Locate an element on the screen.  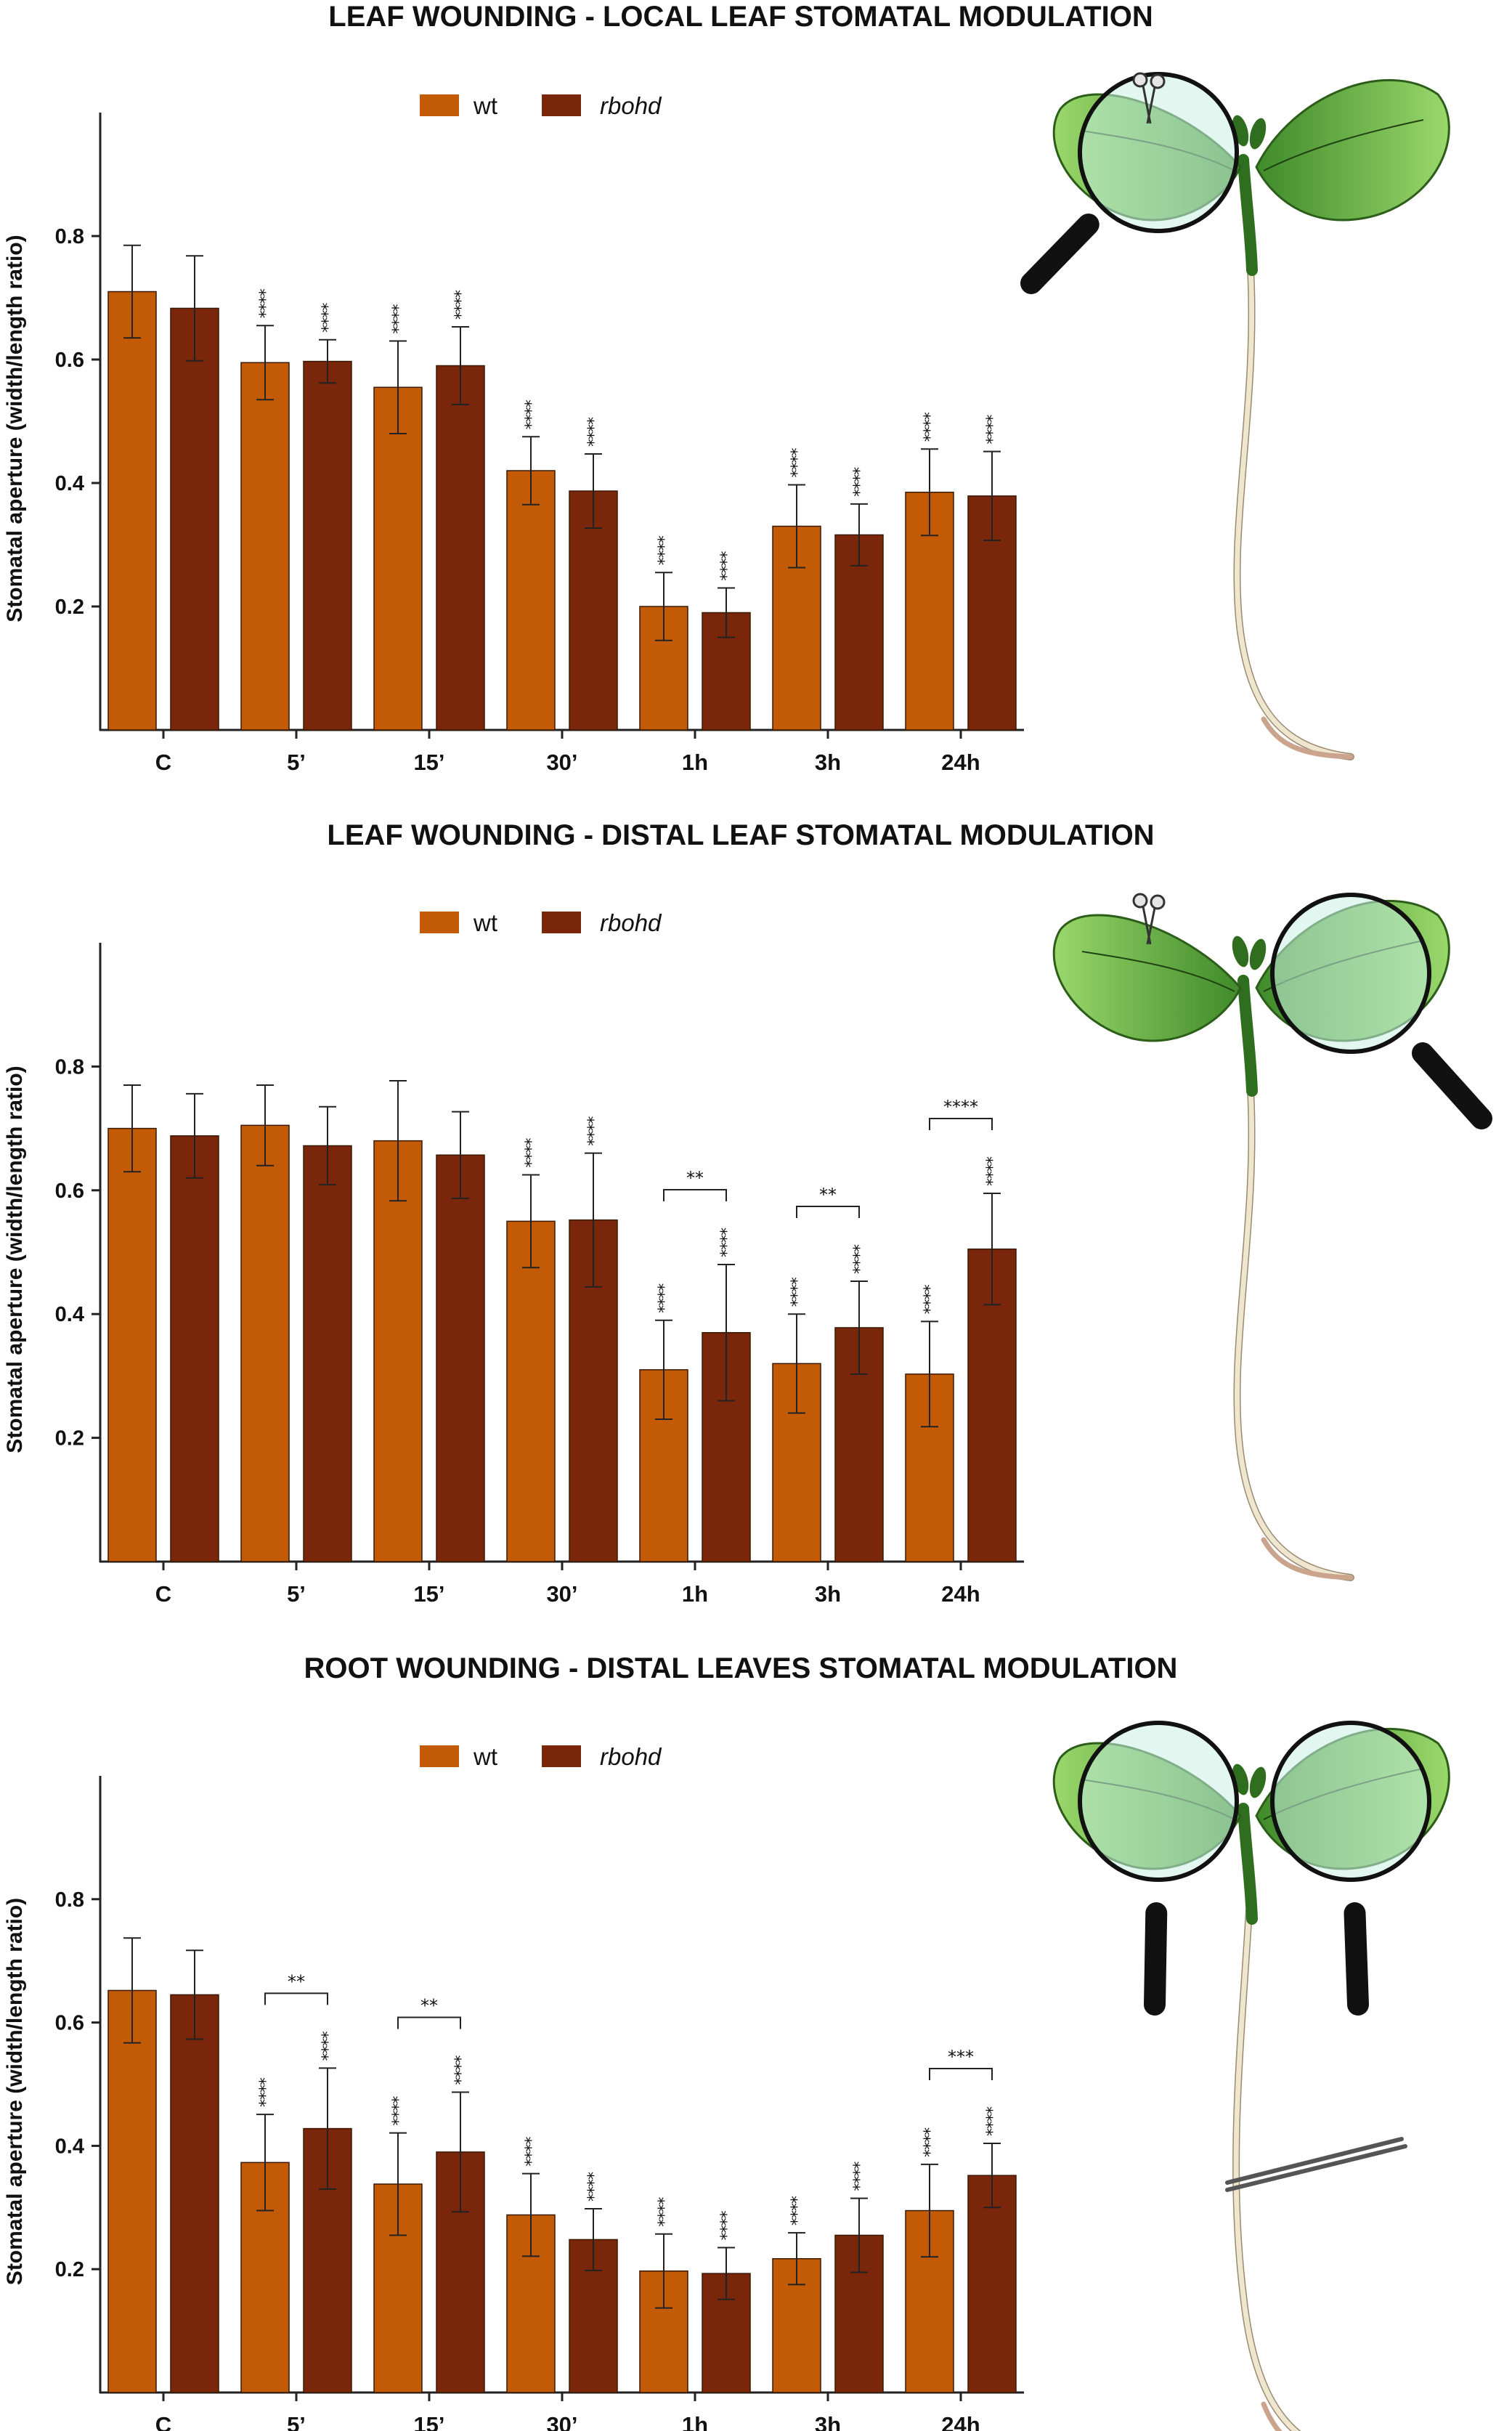
cotyledon-left is located at coordinates (1147, 978).